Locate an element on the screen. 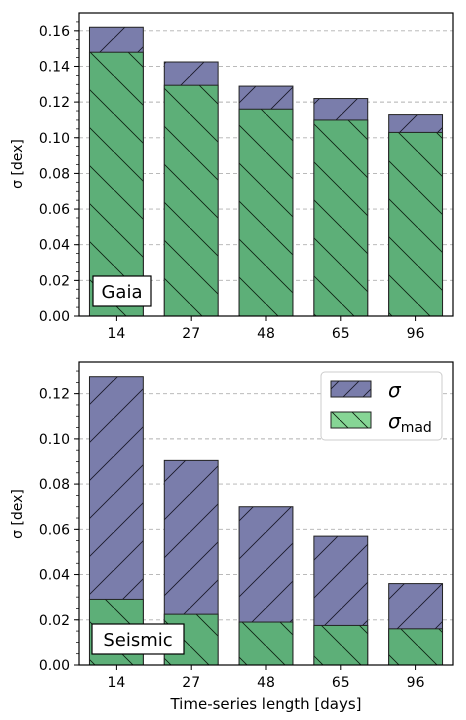  legend-entry-sigma-mad: σmad is located at coordinates (381, 422).